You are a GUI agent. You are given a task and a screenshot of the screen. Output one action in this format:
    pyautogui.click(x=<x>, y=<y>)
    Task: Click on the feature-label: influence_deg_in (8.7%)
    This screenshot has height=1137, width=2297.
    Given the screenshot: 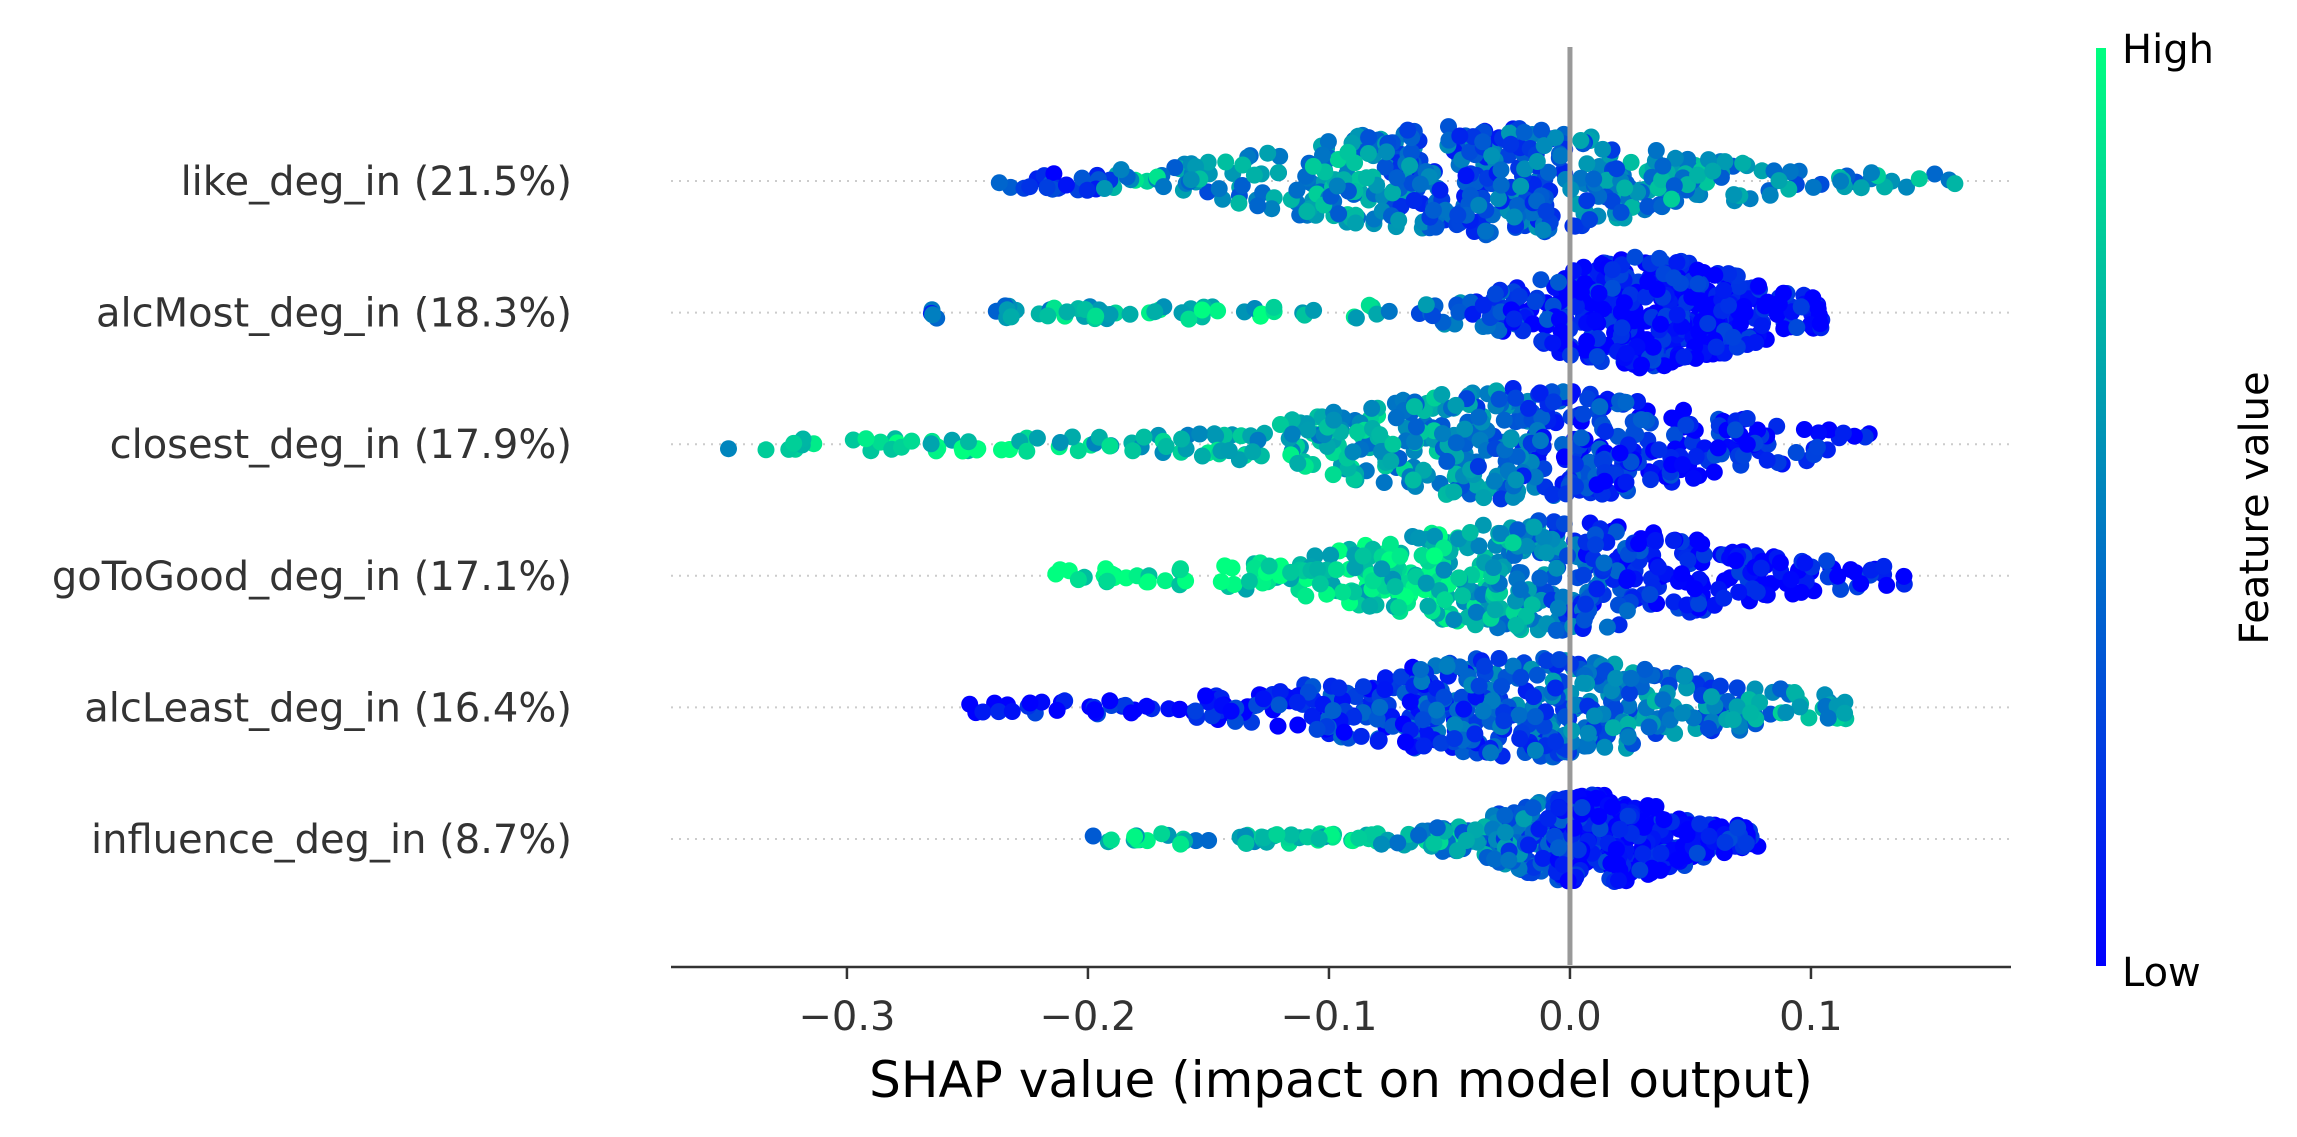 What is the action you would take?
    pyautogui.click(x=331, y=840)
    